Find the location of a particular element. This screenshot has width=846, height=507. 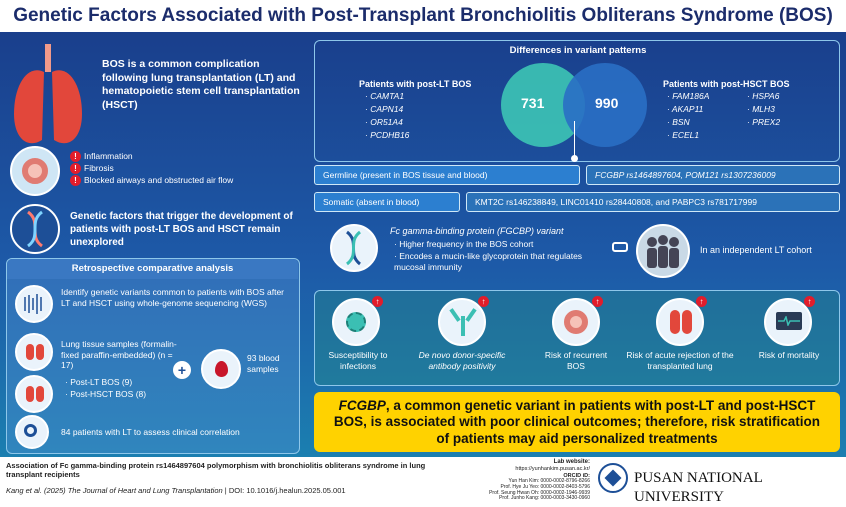

post-lt-label: Post-LT BOS (9) is located at coordinates (101, 382).